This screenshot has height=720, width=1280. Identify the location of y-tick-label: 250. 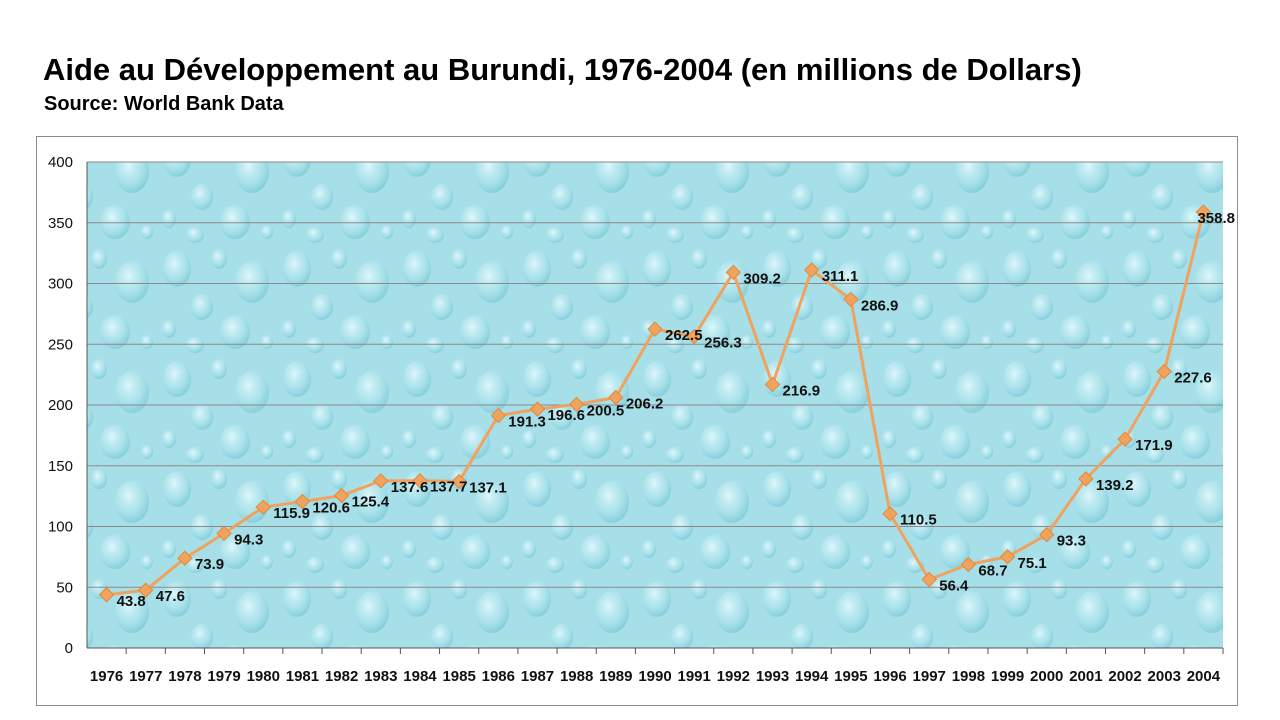
(60, 344).